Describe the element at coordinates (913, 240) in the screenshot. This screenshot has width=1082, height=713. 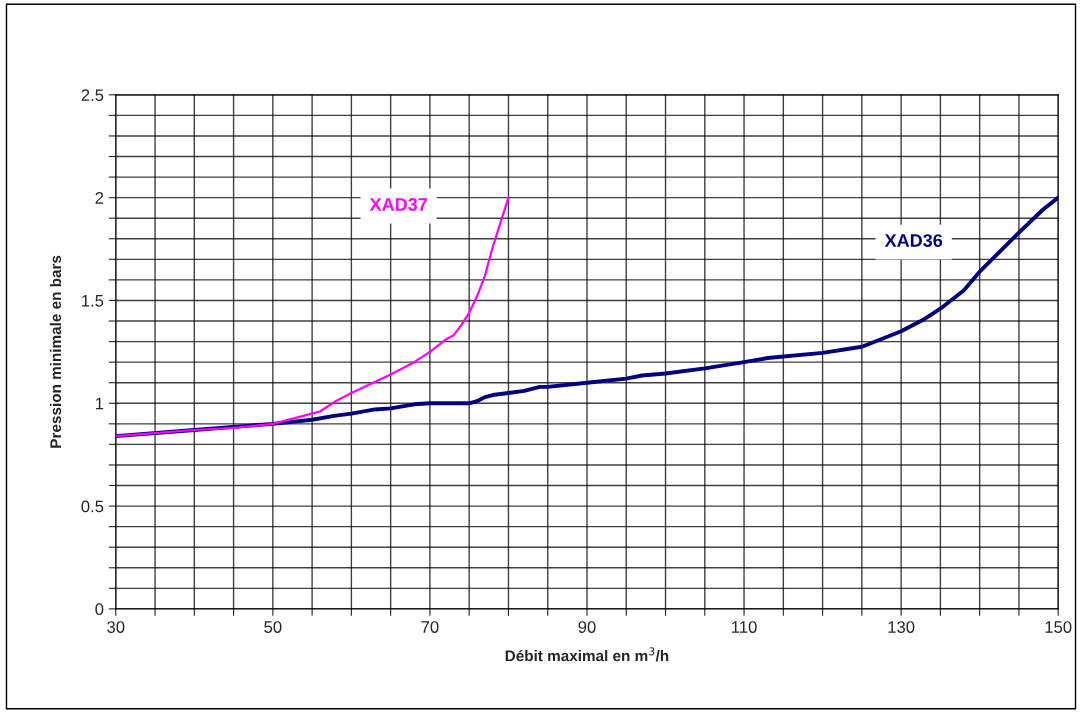
I see `text: XAD36` at that location.